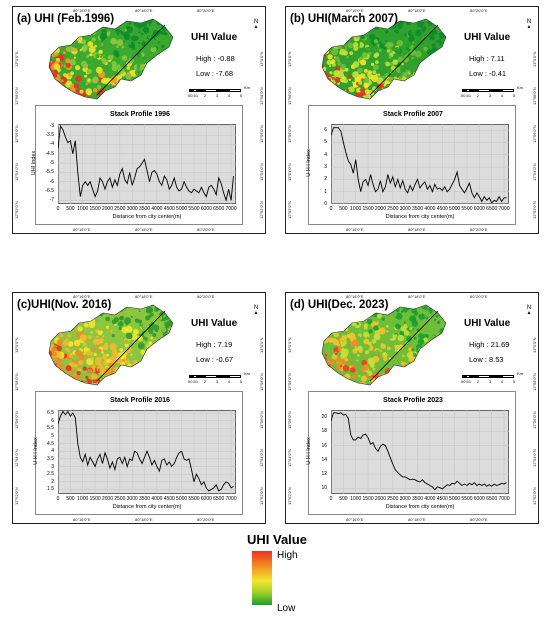  What do you see at coordinates (261, 496) in the screenshot?
I see `latitude-label-right: 12°52'0"N` at bounding box center [261, 496].